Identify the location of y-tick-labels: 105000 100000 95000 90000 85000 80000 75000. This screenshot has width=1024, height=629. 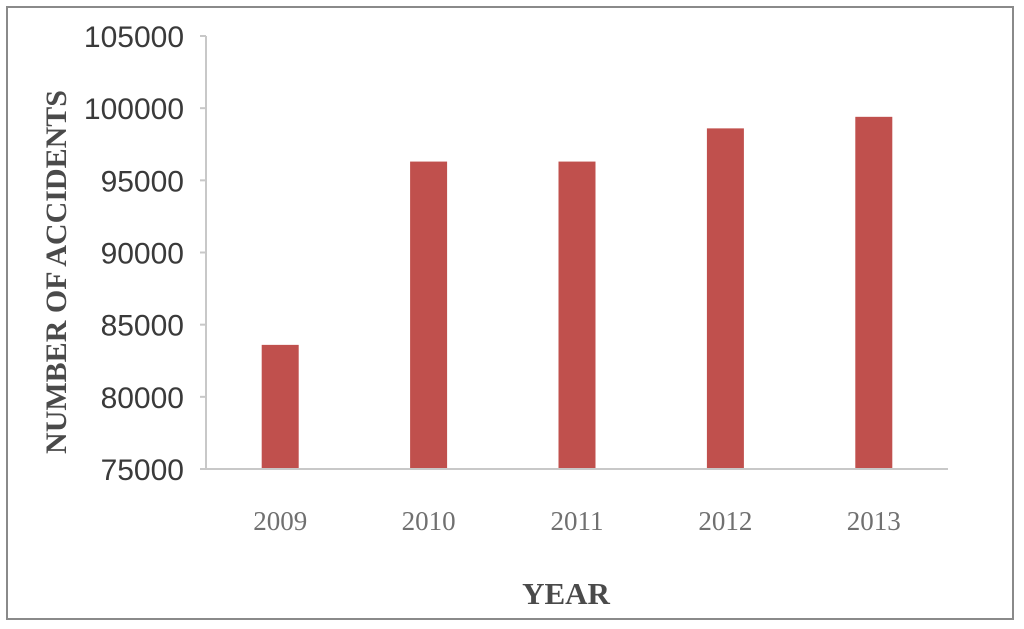
(134, 254).